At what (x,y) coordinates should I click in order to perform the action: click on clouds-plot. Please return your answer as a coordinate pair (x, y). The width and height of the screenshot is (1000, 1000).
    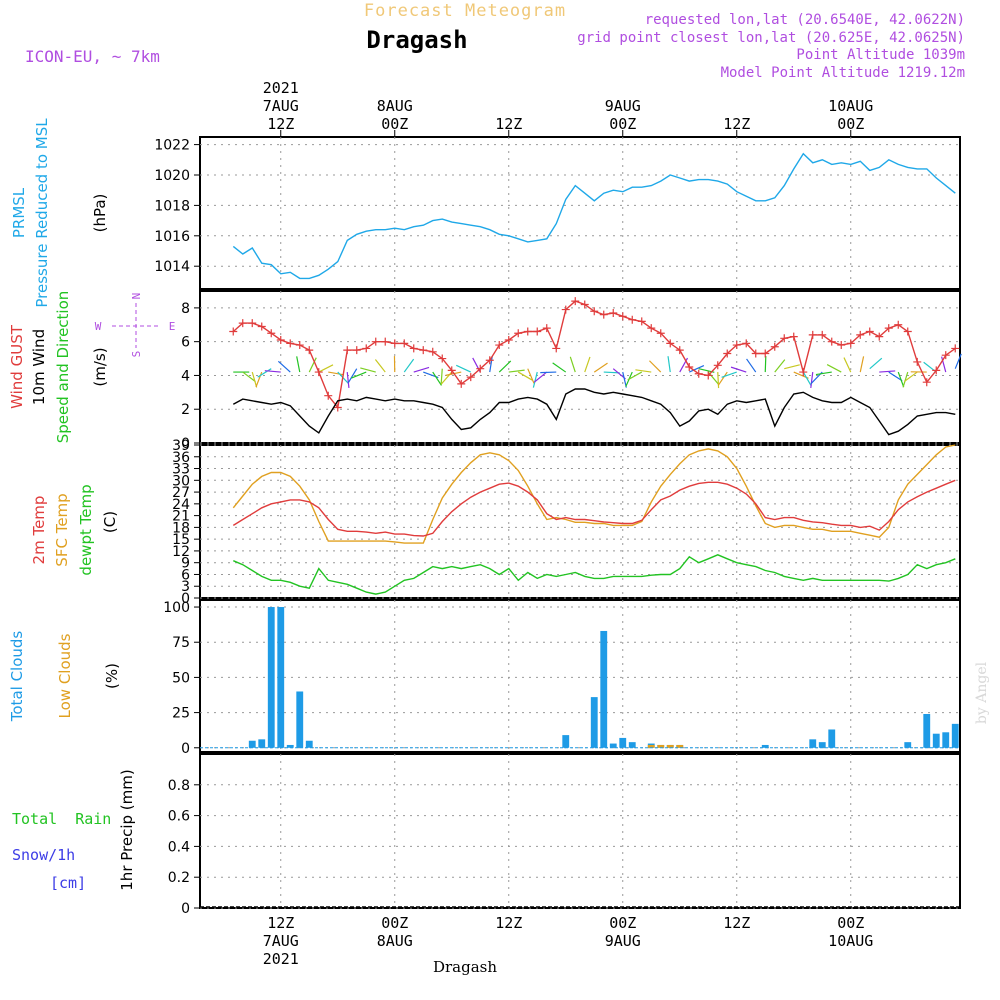
    Looking at the image, I should click on (580, 678).